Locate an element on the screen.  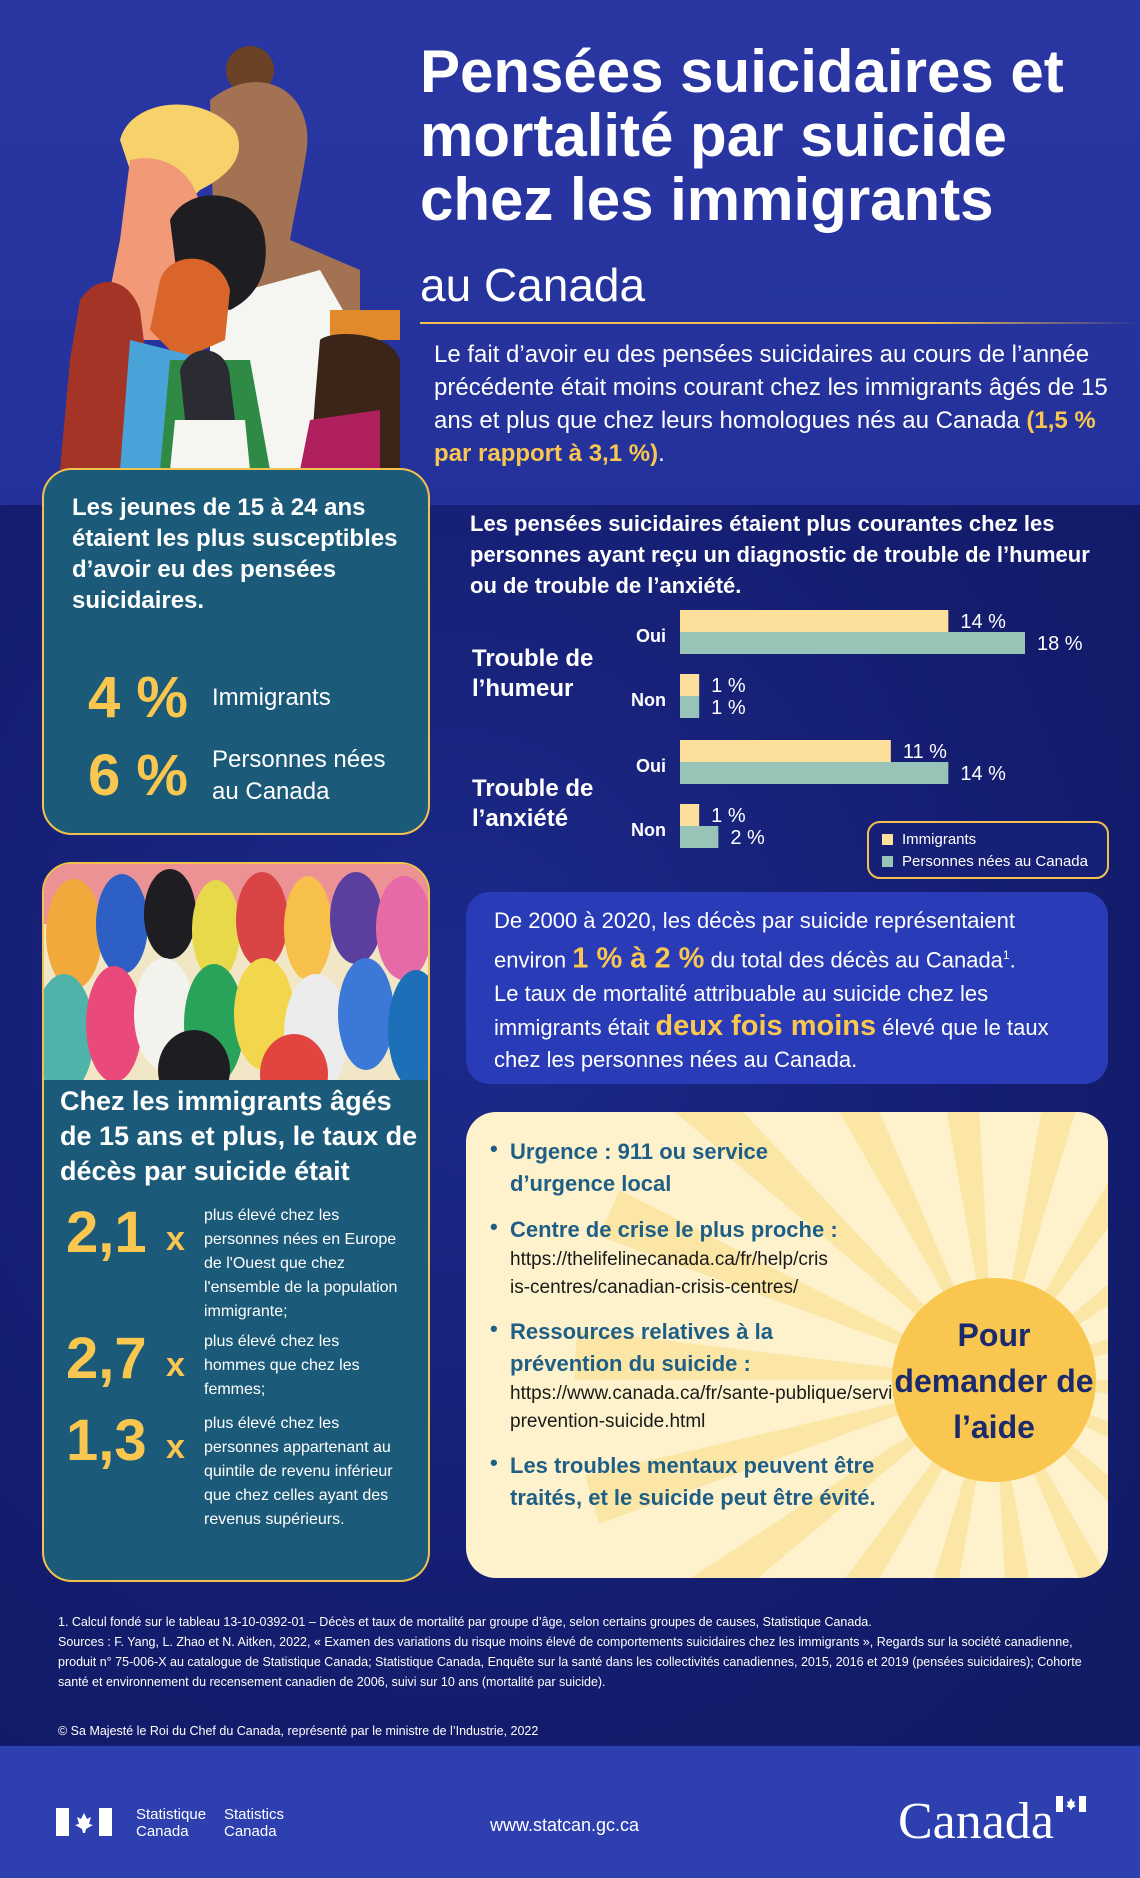
chart-group-label: l’humeur is located at coordinates (522, 688).